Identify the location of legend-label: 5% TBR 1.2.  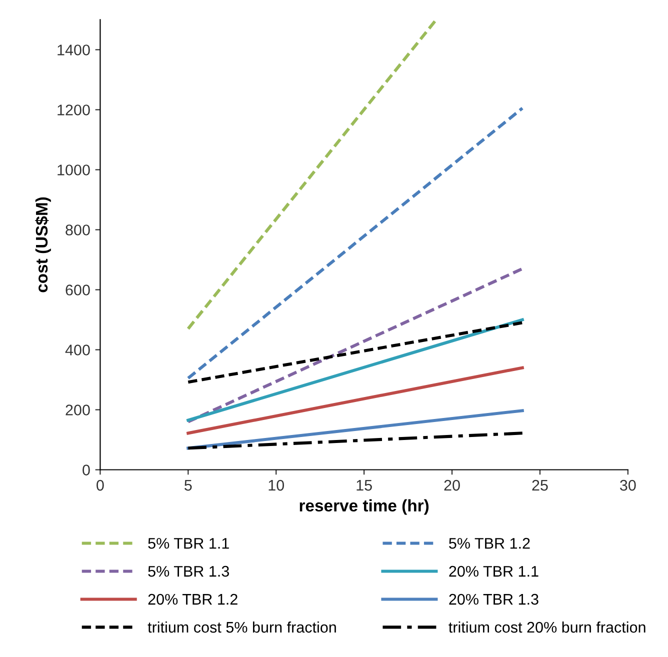
(489, 543).